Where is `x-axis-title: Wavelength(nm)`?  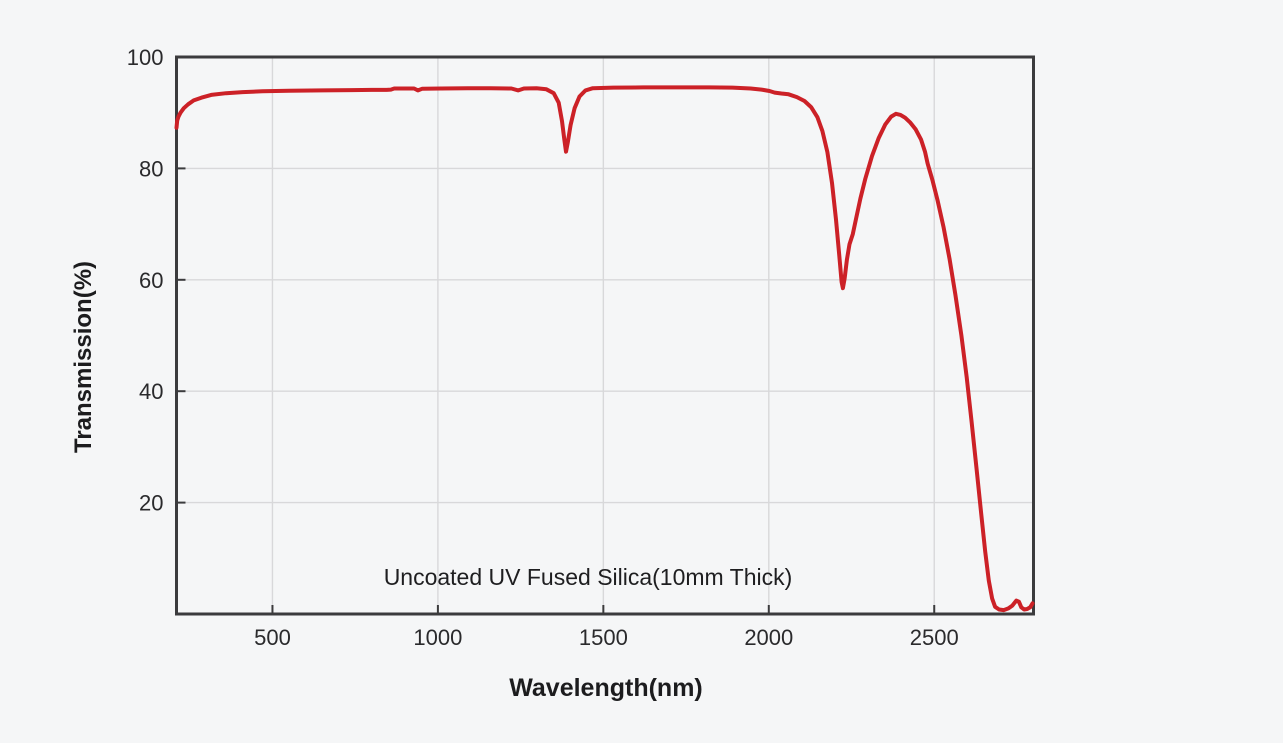 x-axis-title: Wavelength(nm) is located at coordinates (606, 688).